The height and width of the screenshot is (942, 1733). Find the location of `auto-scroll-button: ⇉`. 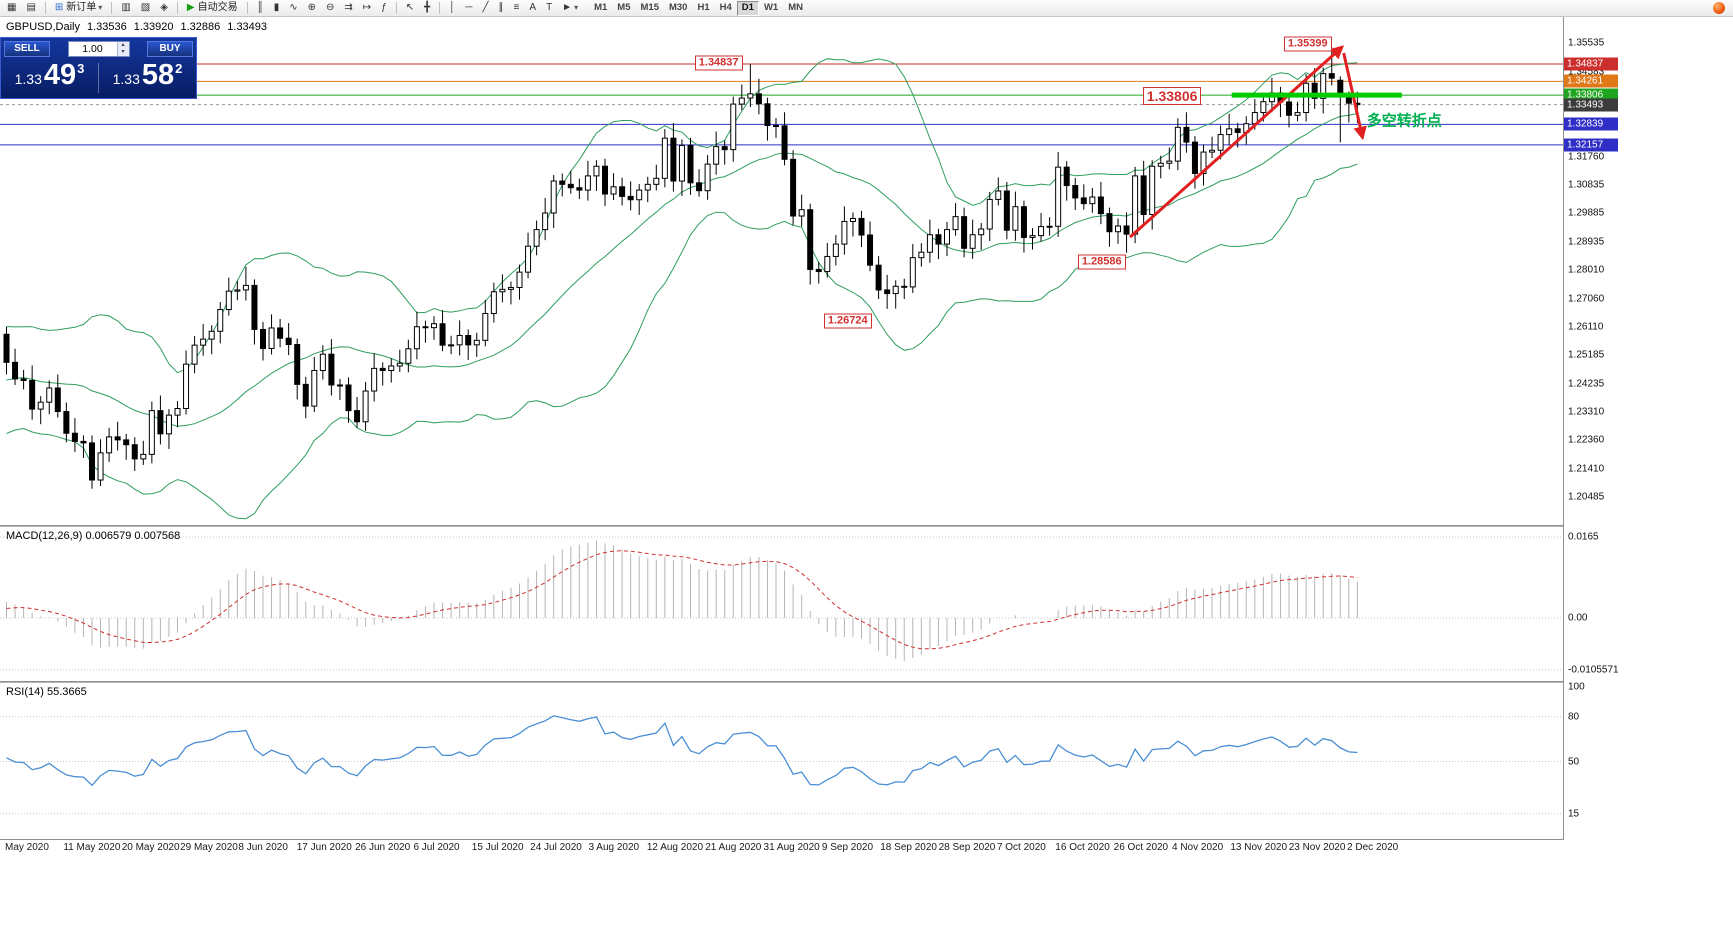

auto-scroll-button: ⇉ is located at coordinates (348, 8).